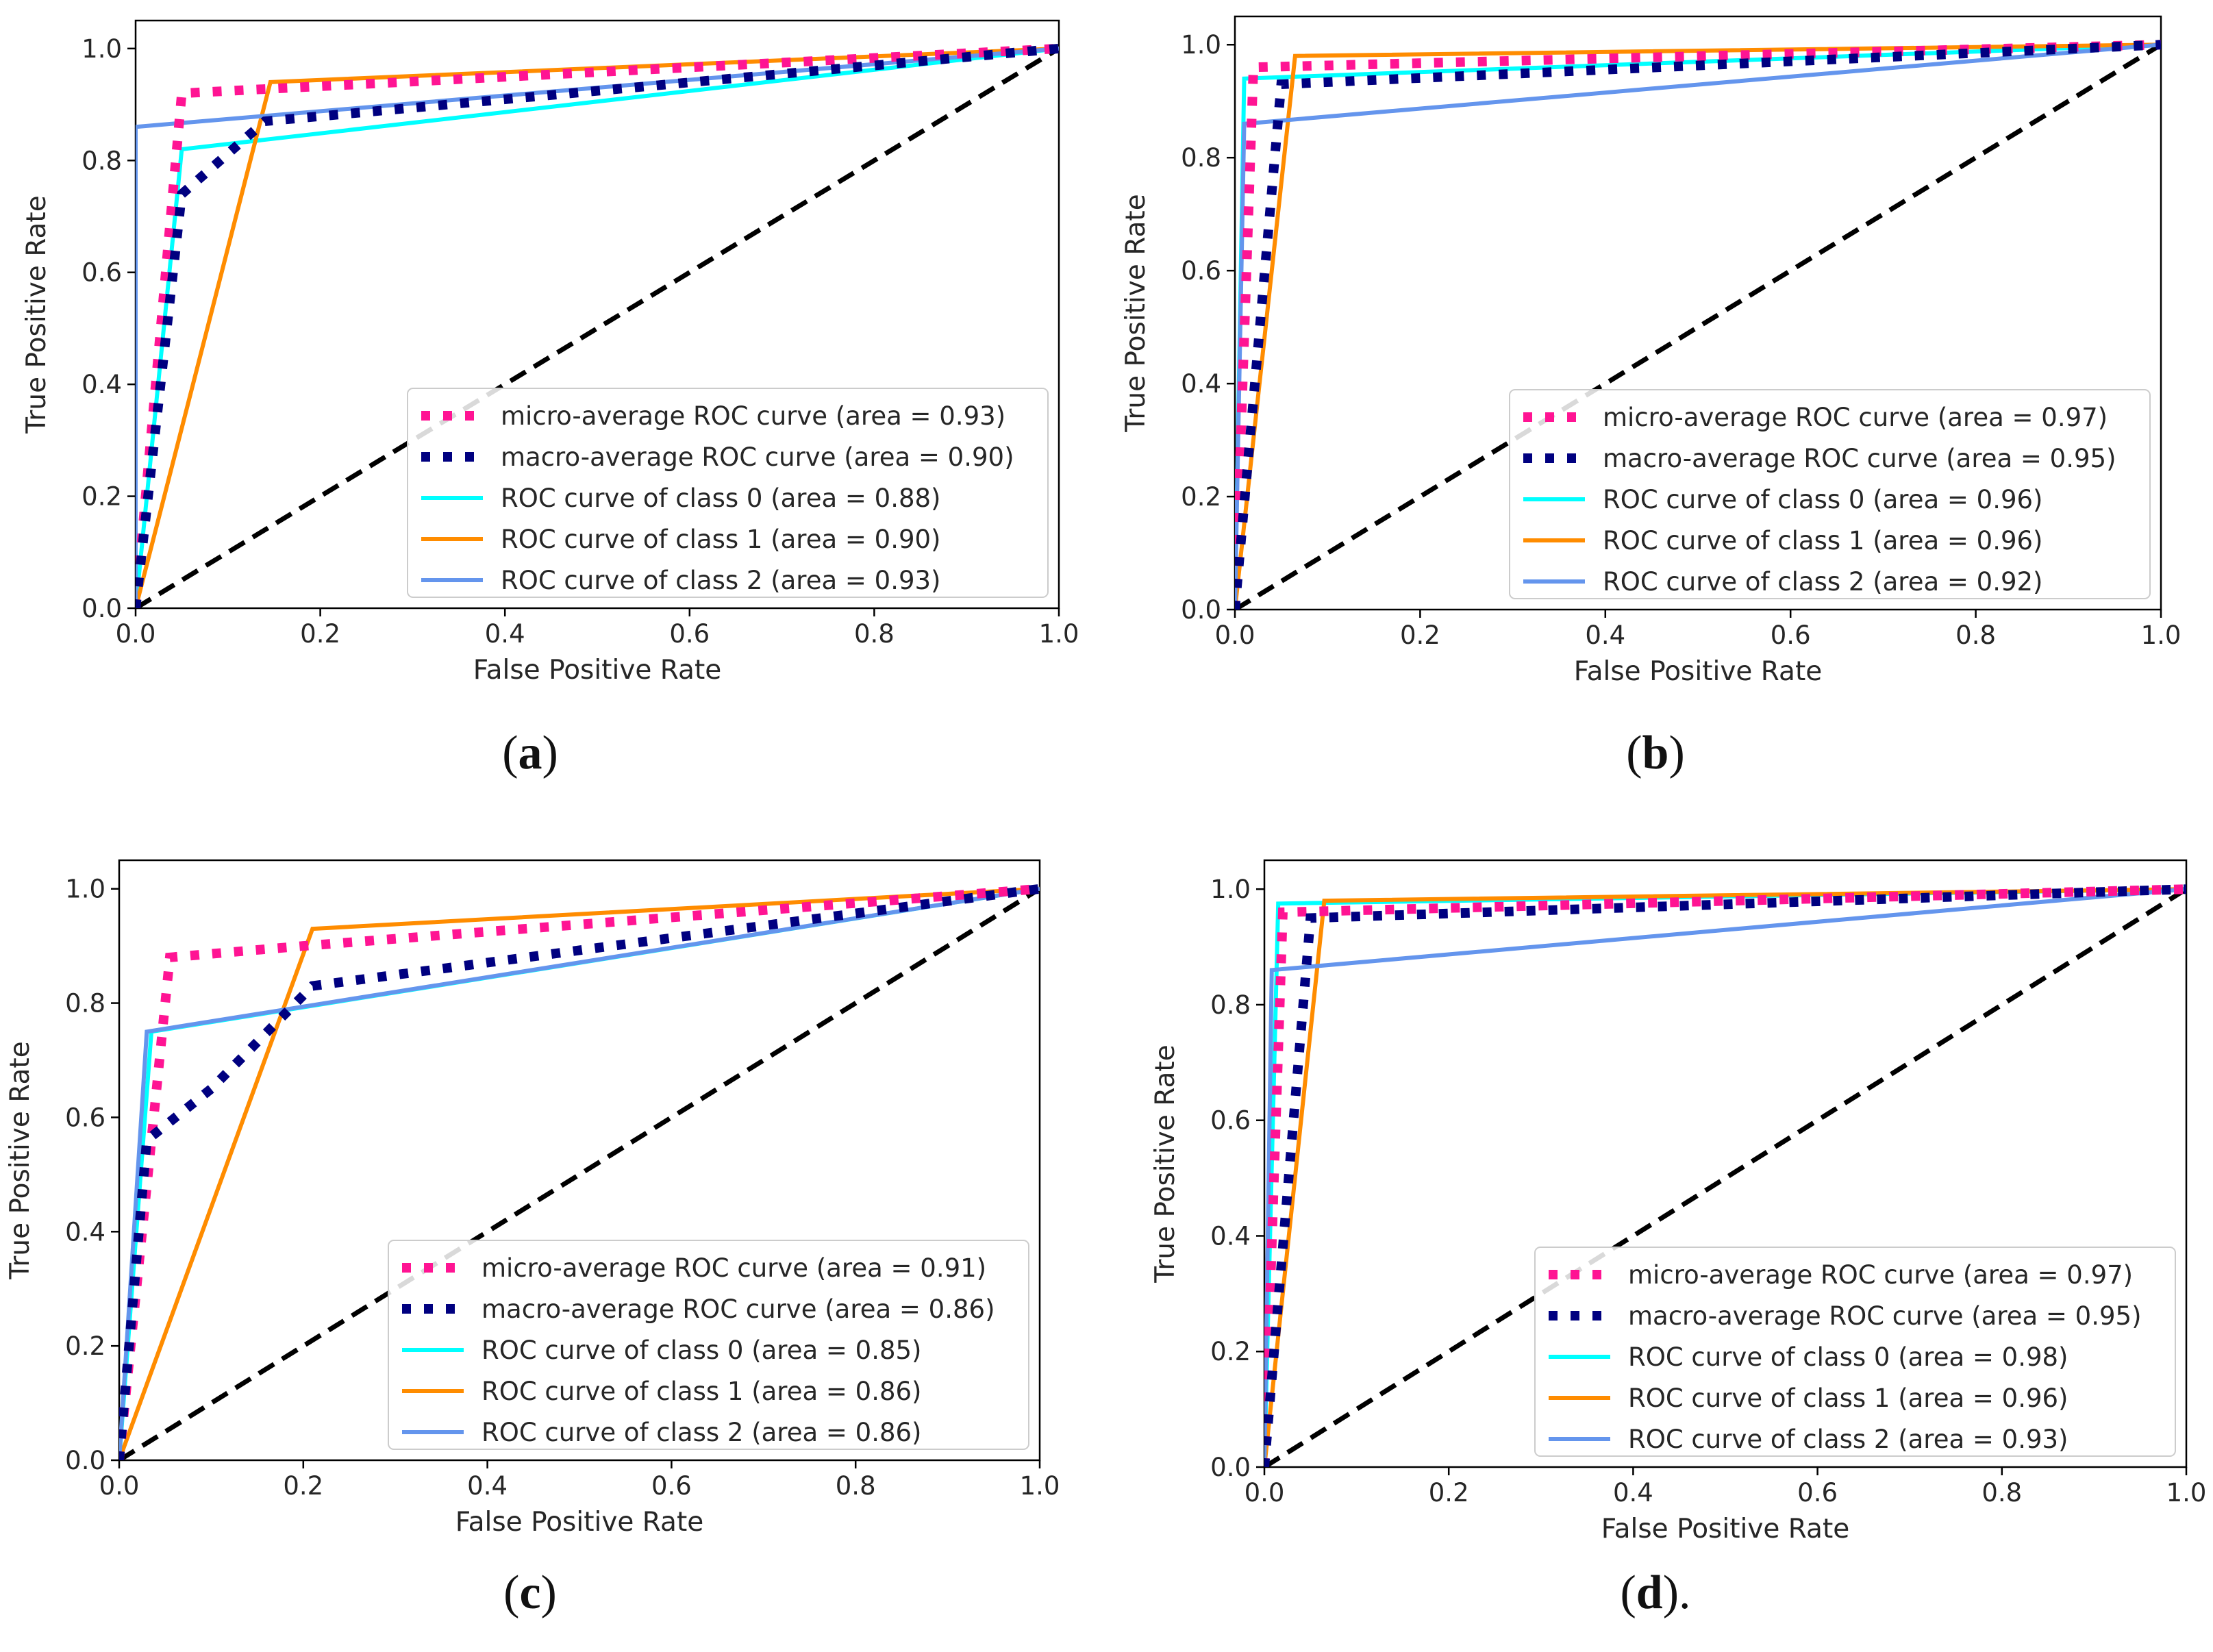  Describe the element at coordinates (701, 1350) in the screenshot. I see `legend-label-class0: ROC curve of class 0 (area = 0.85)` at that location.